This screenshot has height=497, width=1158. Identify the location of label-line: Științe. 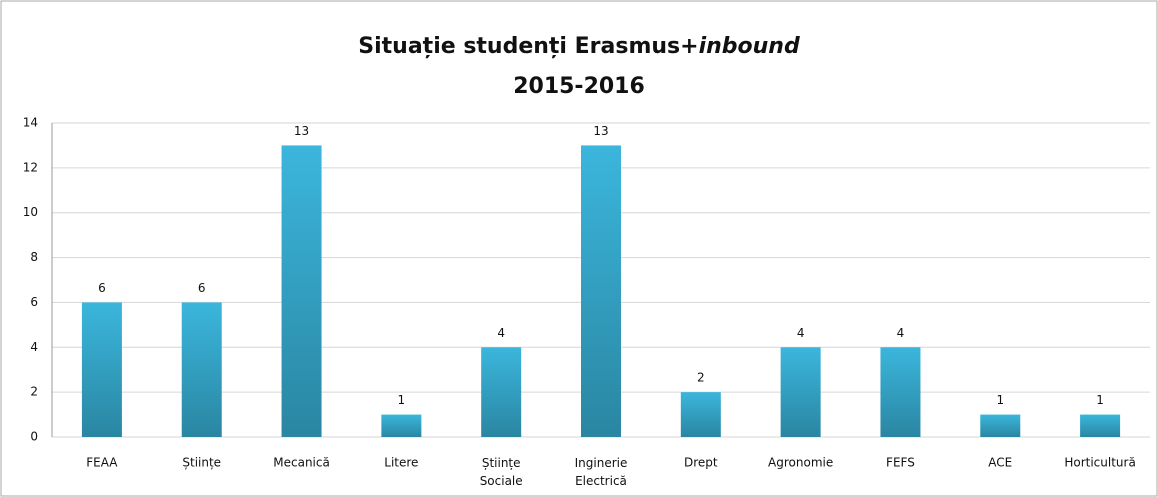
(501, 463).